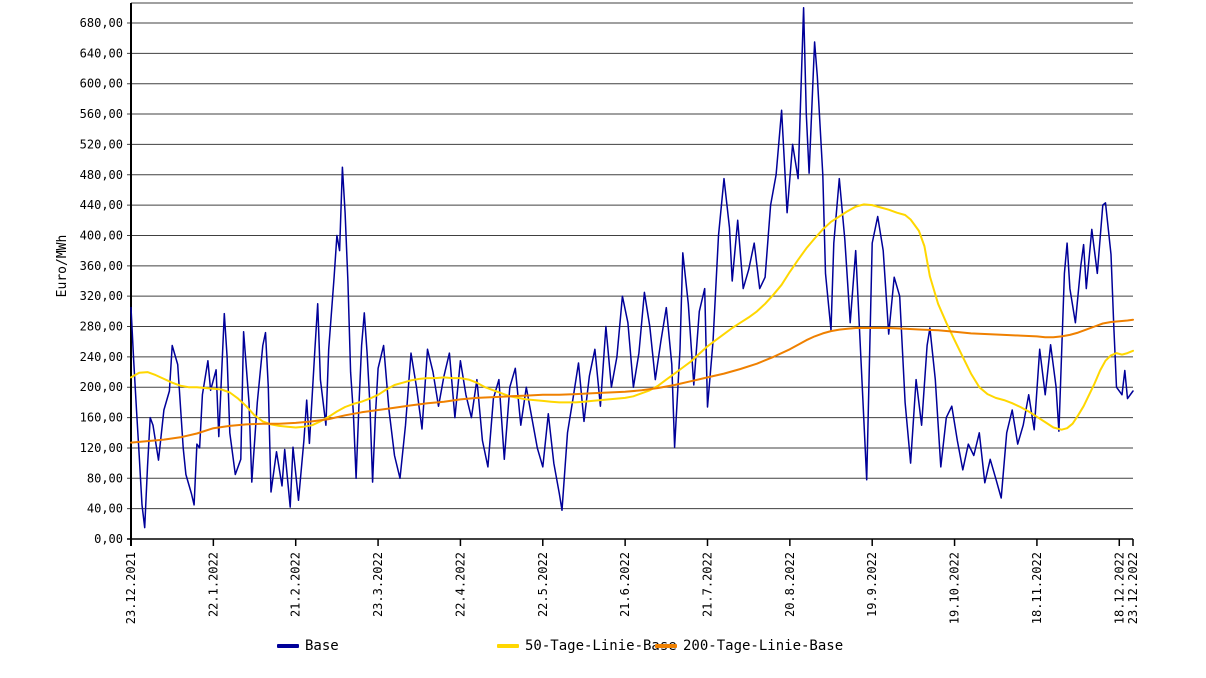 This screenshot has width=1206, height=678. What do you see at coordinates (601, 646) in the screenshot?
I see `legend-label-50-tage-linie-base: 50-Tage-Linie-Base` at bounding box center [601, 646].